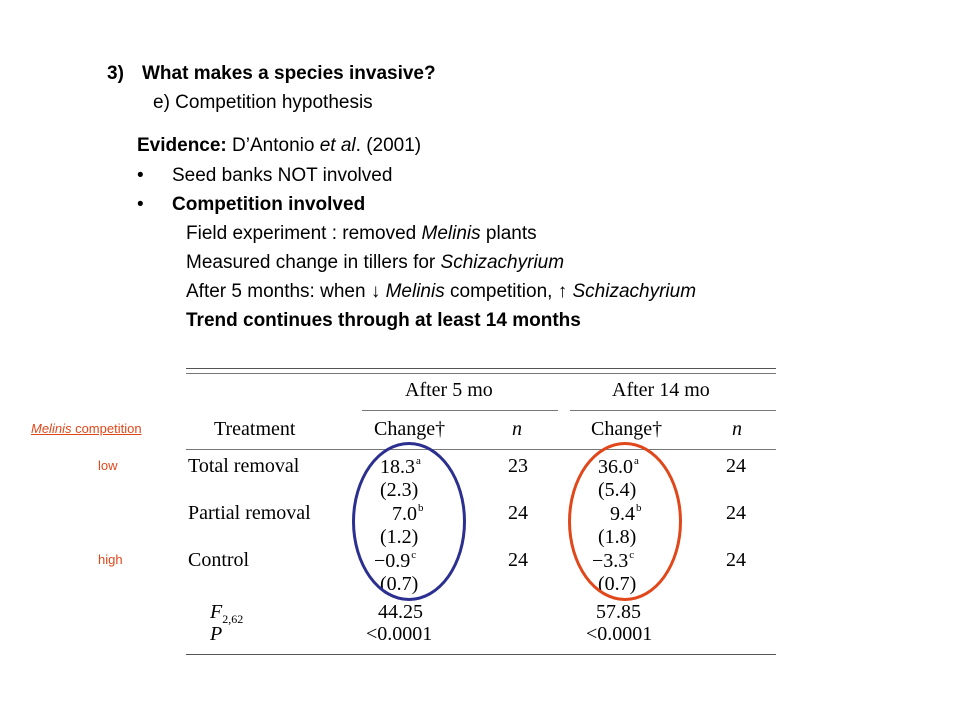 The height and width of the screenshot is (720, 960). Describe the element at coordinates (269, 204) in the screenshot. I see `bullet-competition: Competition involved` at that location.